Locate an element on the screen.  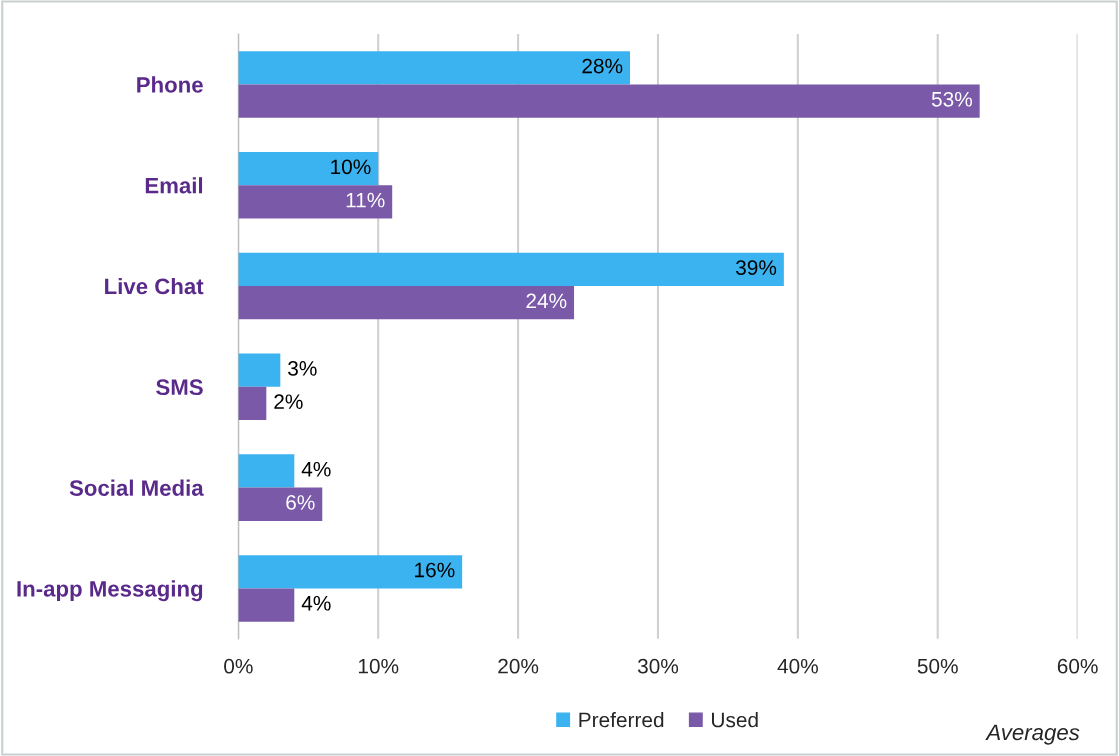
x-tick-label: 50% is located at coordinates (937, 666).